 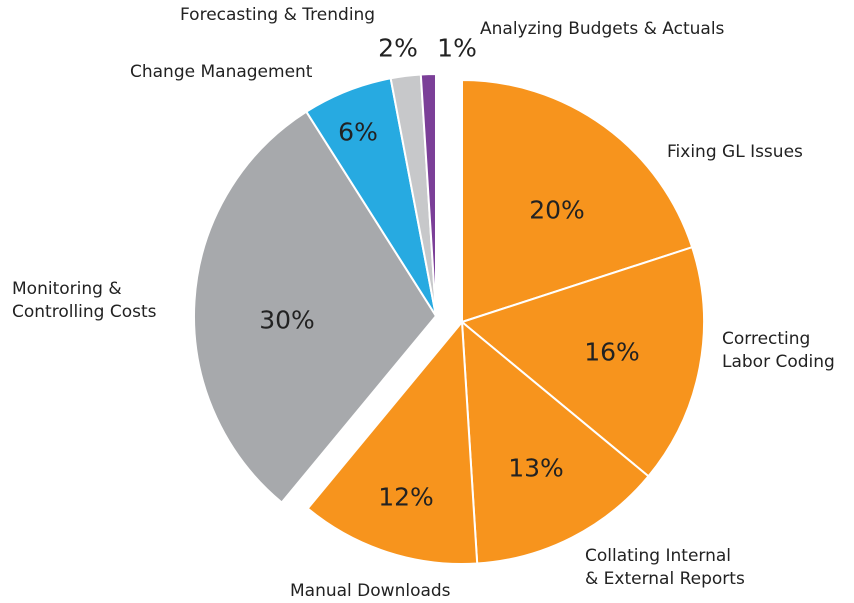 I want to click on slice-label: Collating Internal & External Reports, so click(x=665, y=567).